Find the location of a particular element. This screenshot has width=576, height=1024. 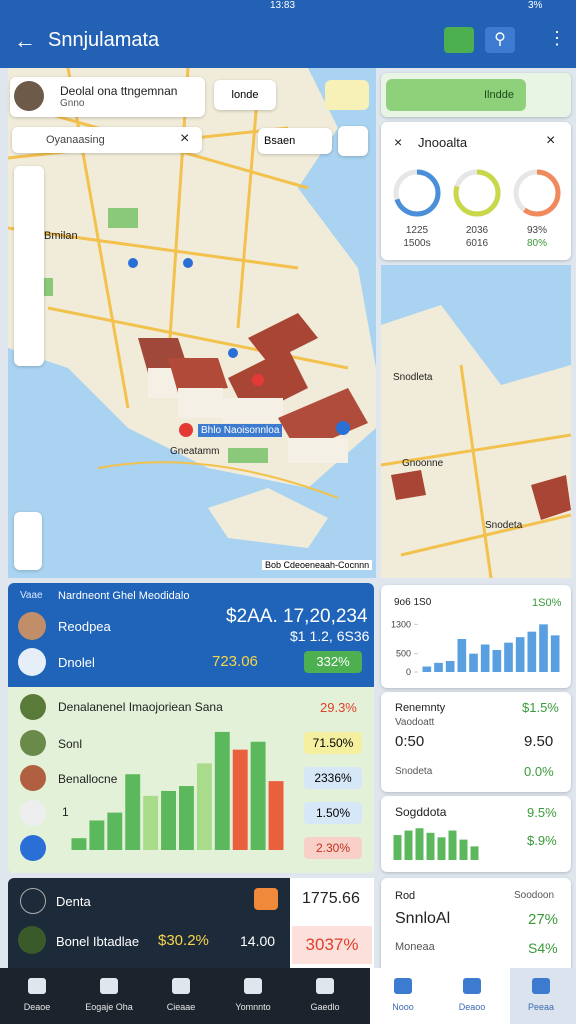

building is located at coordinates (551, 497).